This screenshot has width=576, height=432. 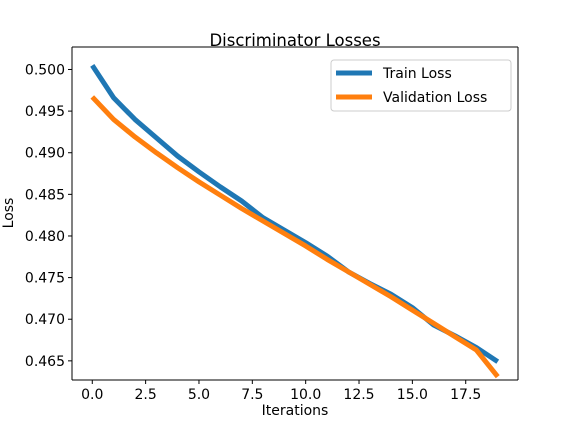 What do you see at coordinates (305, 395) in the screenshot?
I see `x-tick-label: 10.0` at bounding box center [305, 395].